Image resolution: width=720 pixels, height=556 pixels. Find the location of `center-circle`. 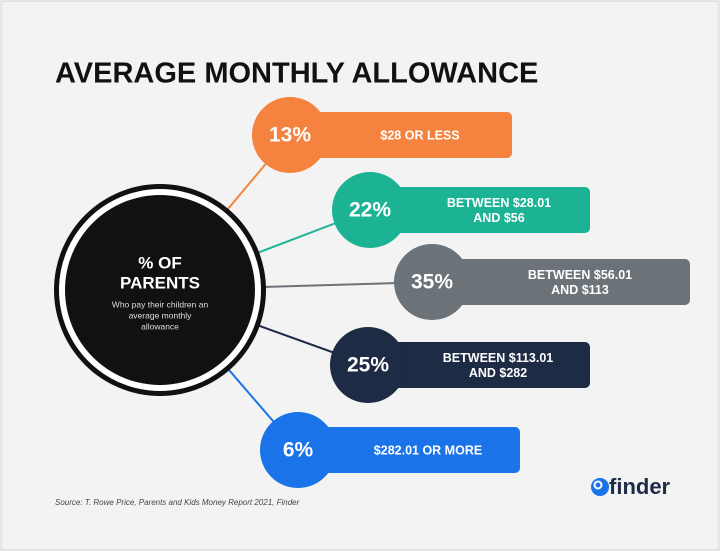

center-circle is located at coordinates (160, 290).